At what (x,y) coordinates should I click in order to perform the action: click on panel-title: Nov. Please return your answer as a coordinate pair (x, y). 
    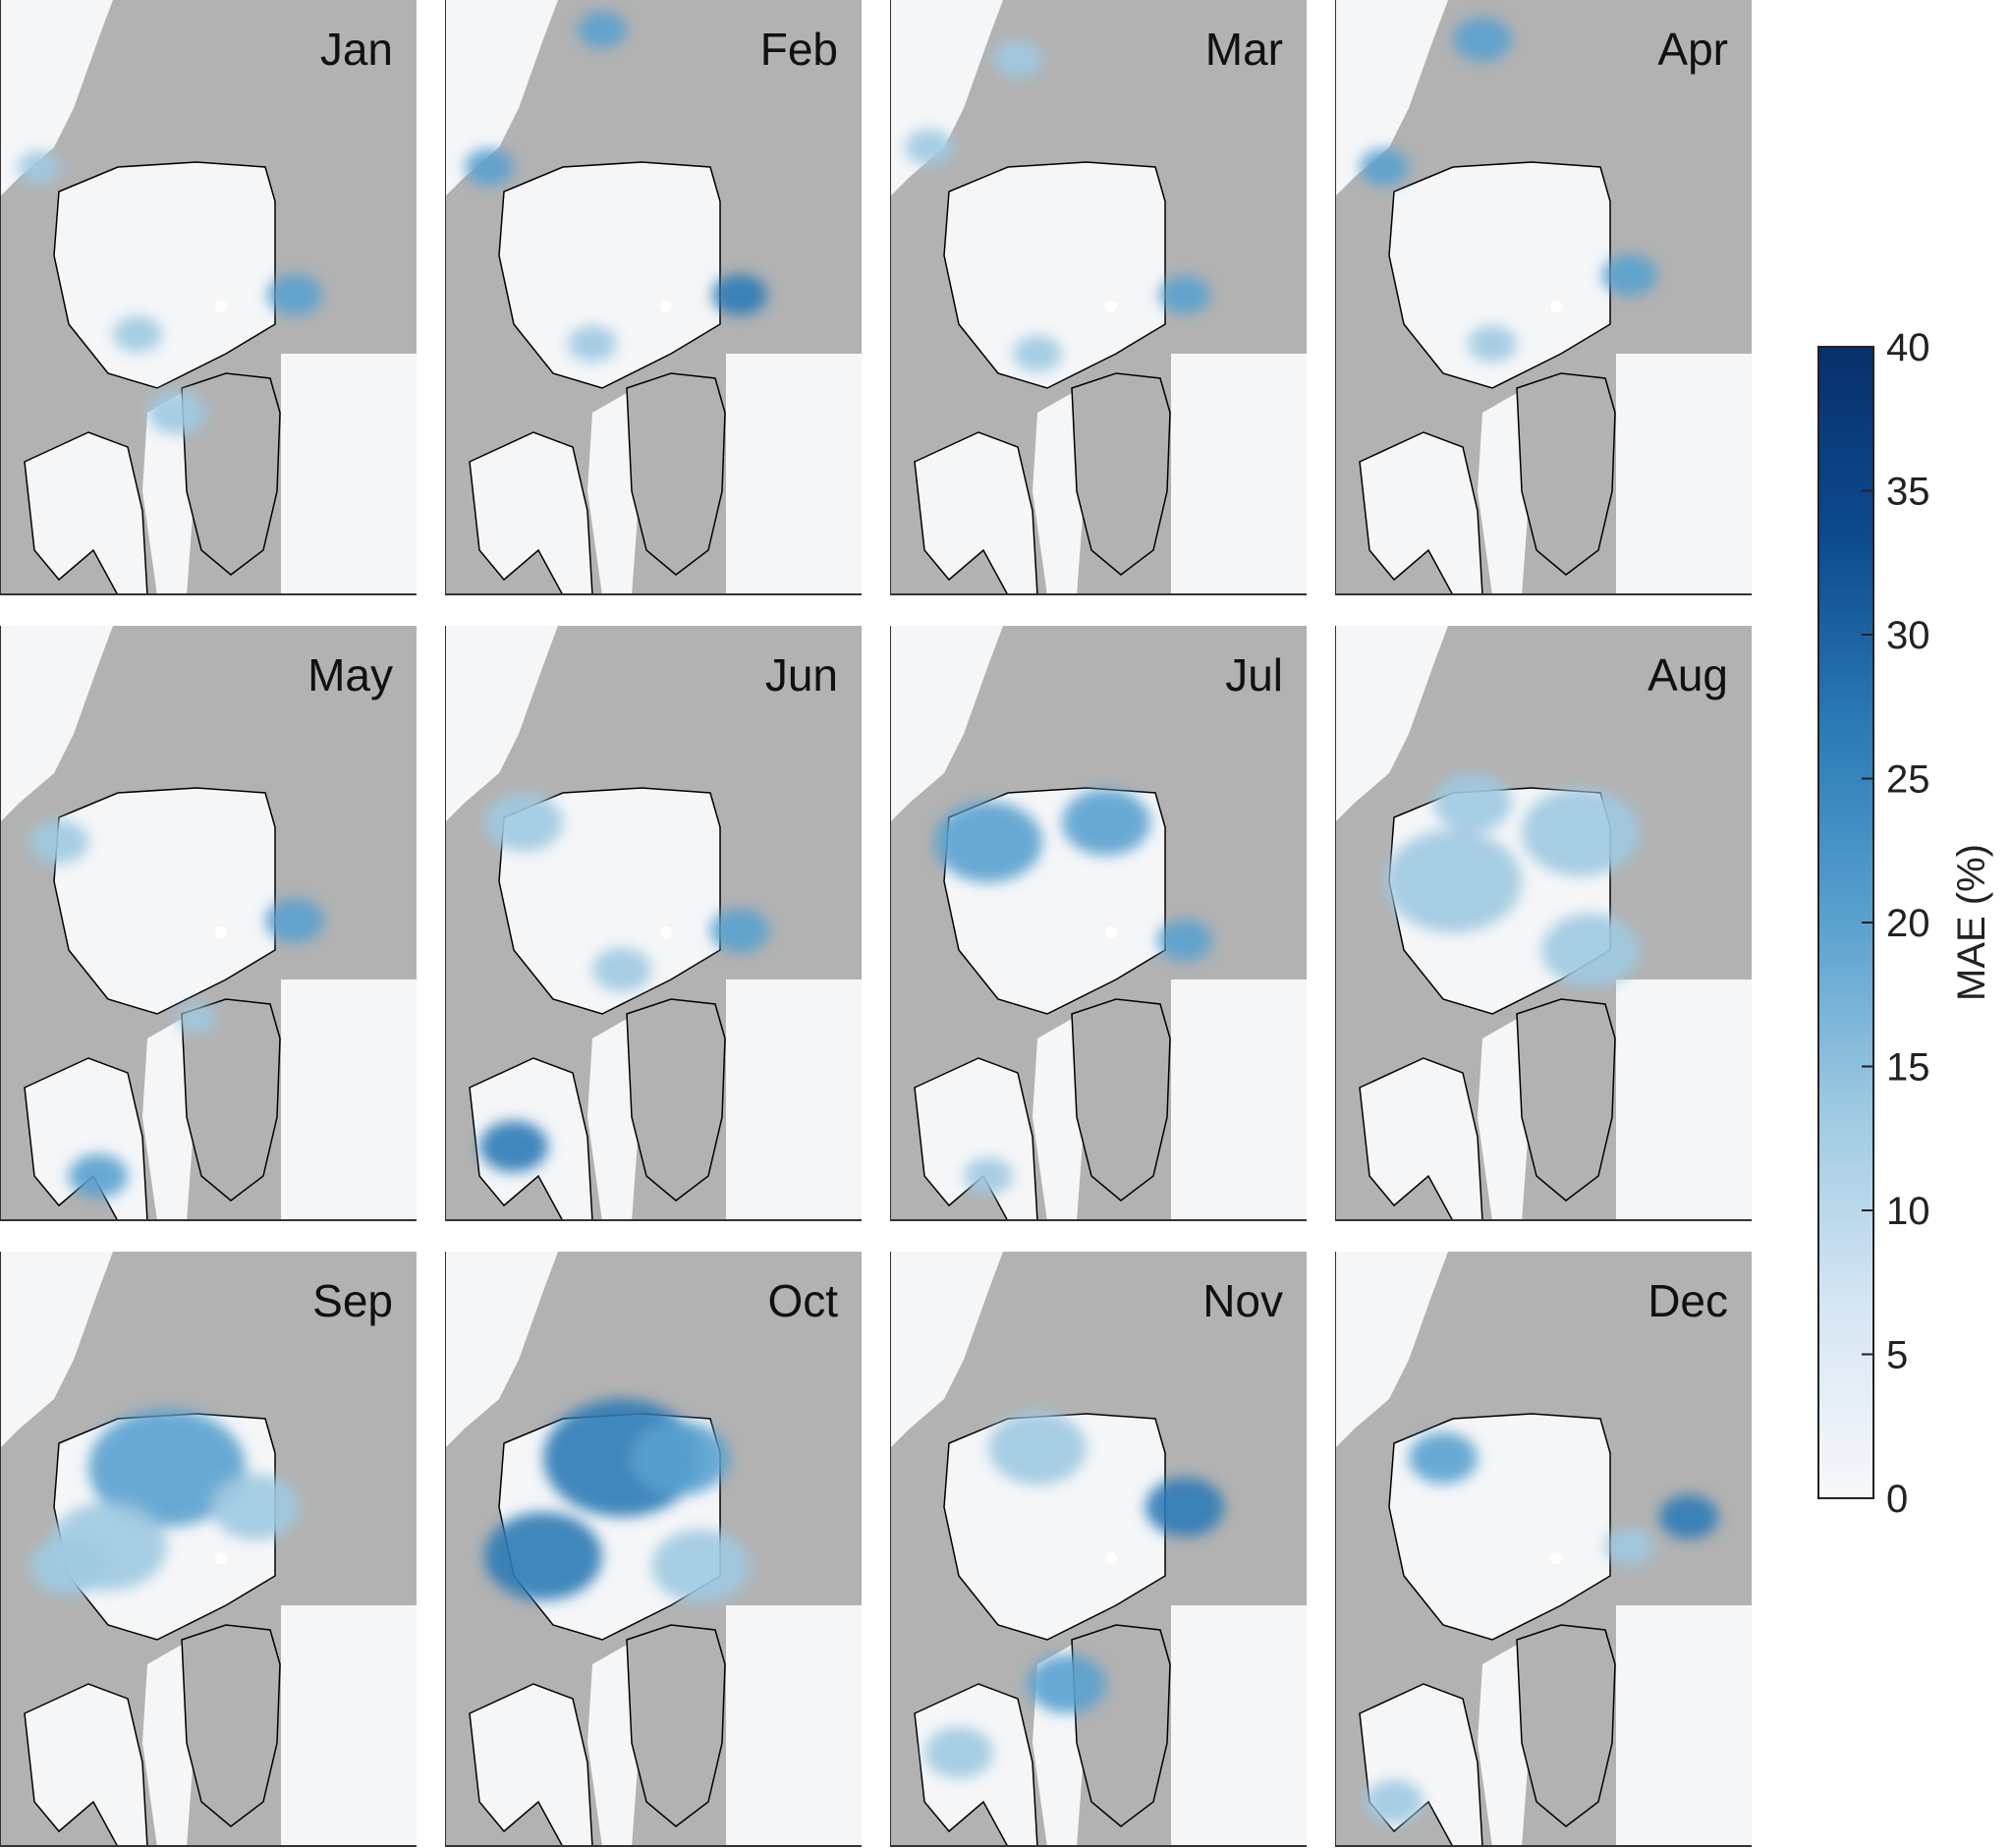
    Looking at the image, I should click on (1243, 1300).